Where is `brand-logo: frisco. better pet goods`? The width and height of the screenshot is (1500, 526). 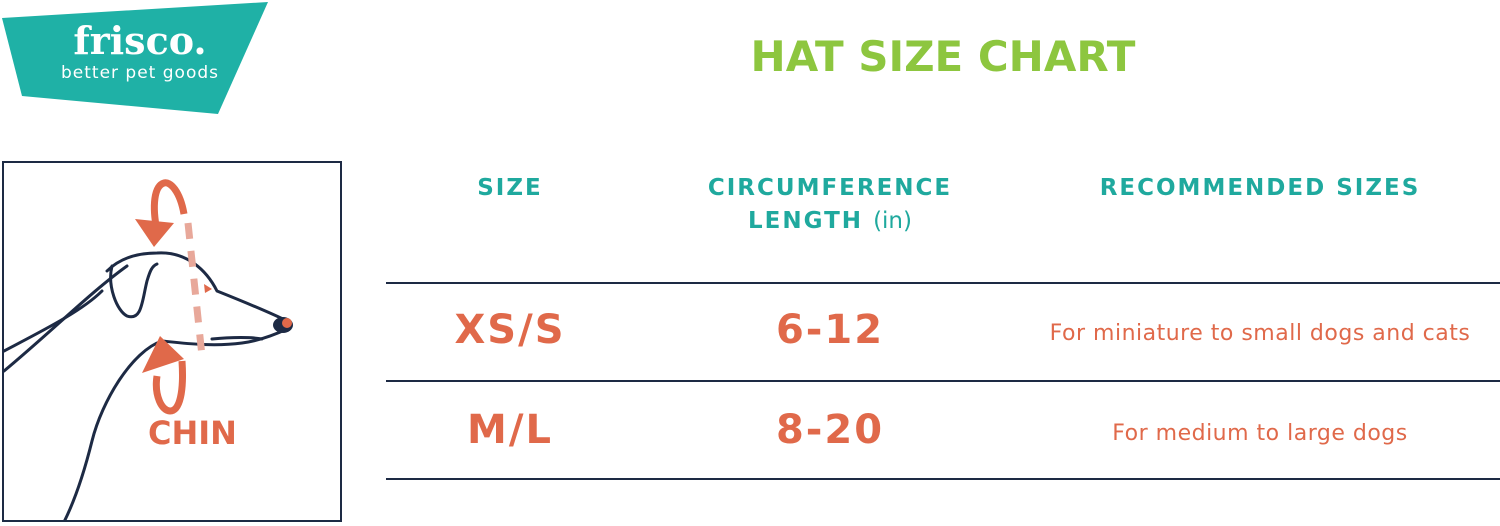 brand-logo: frisco. better pet goods is located at coordinates (140, 52).